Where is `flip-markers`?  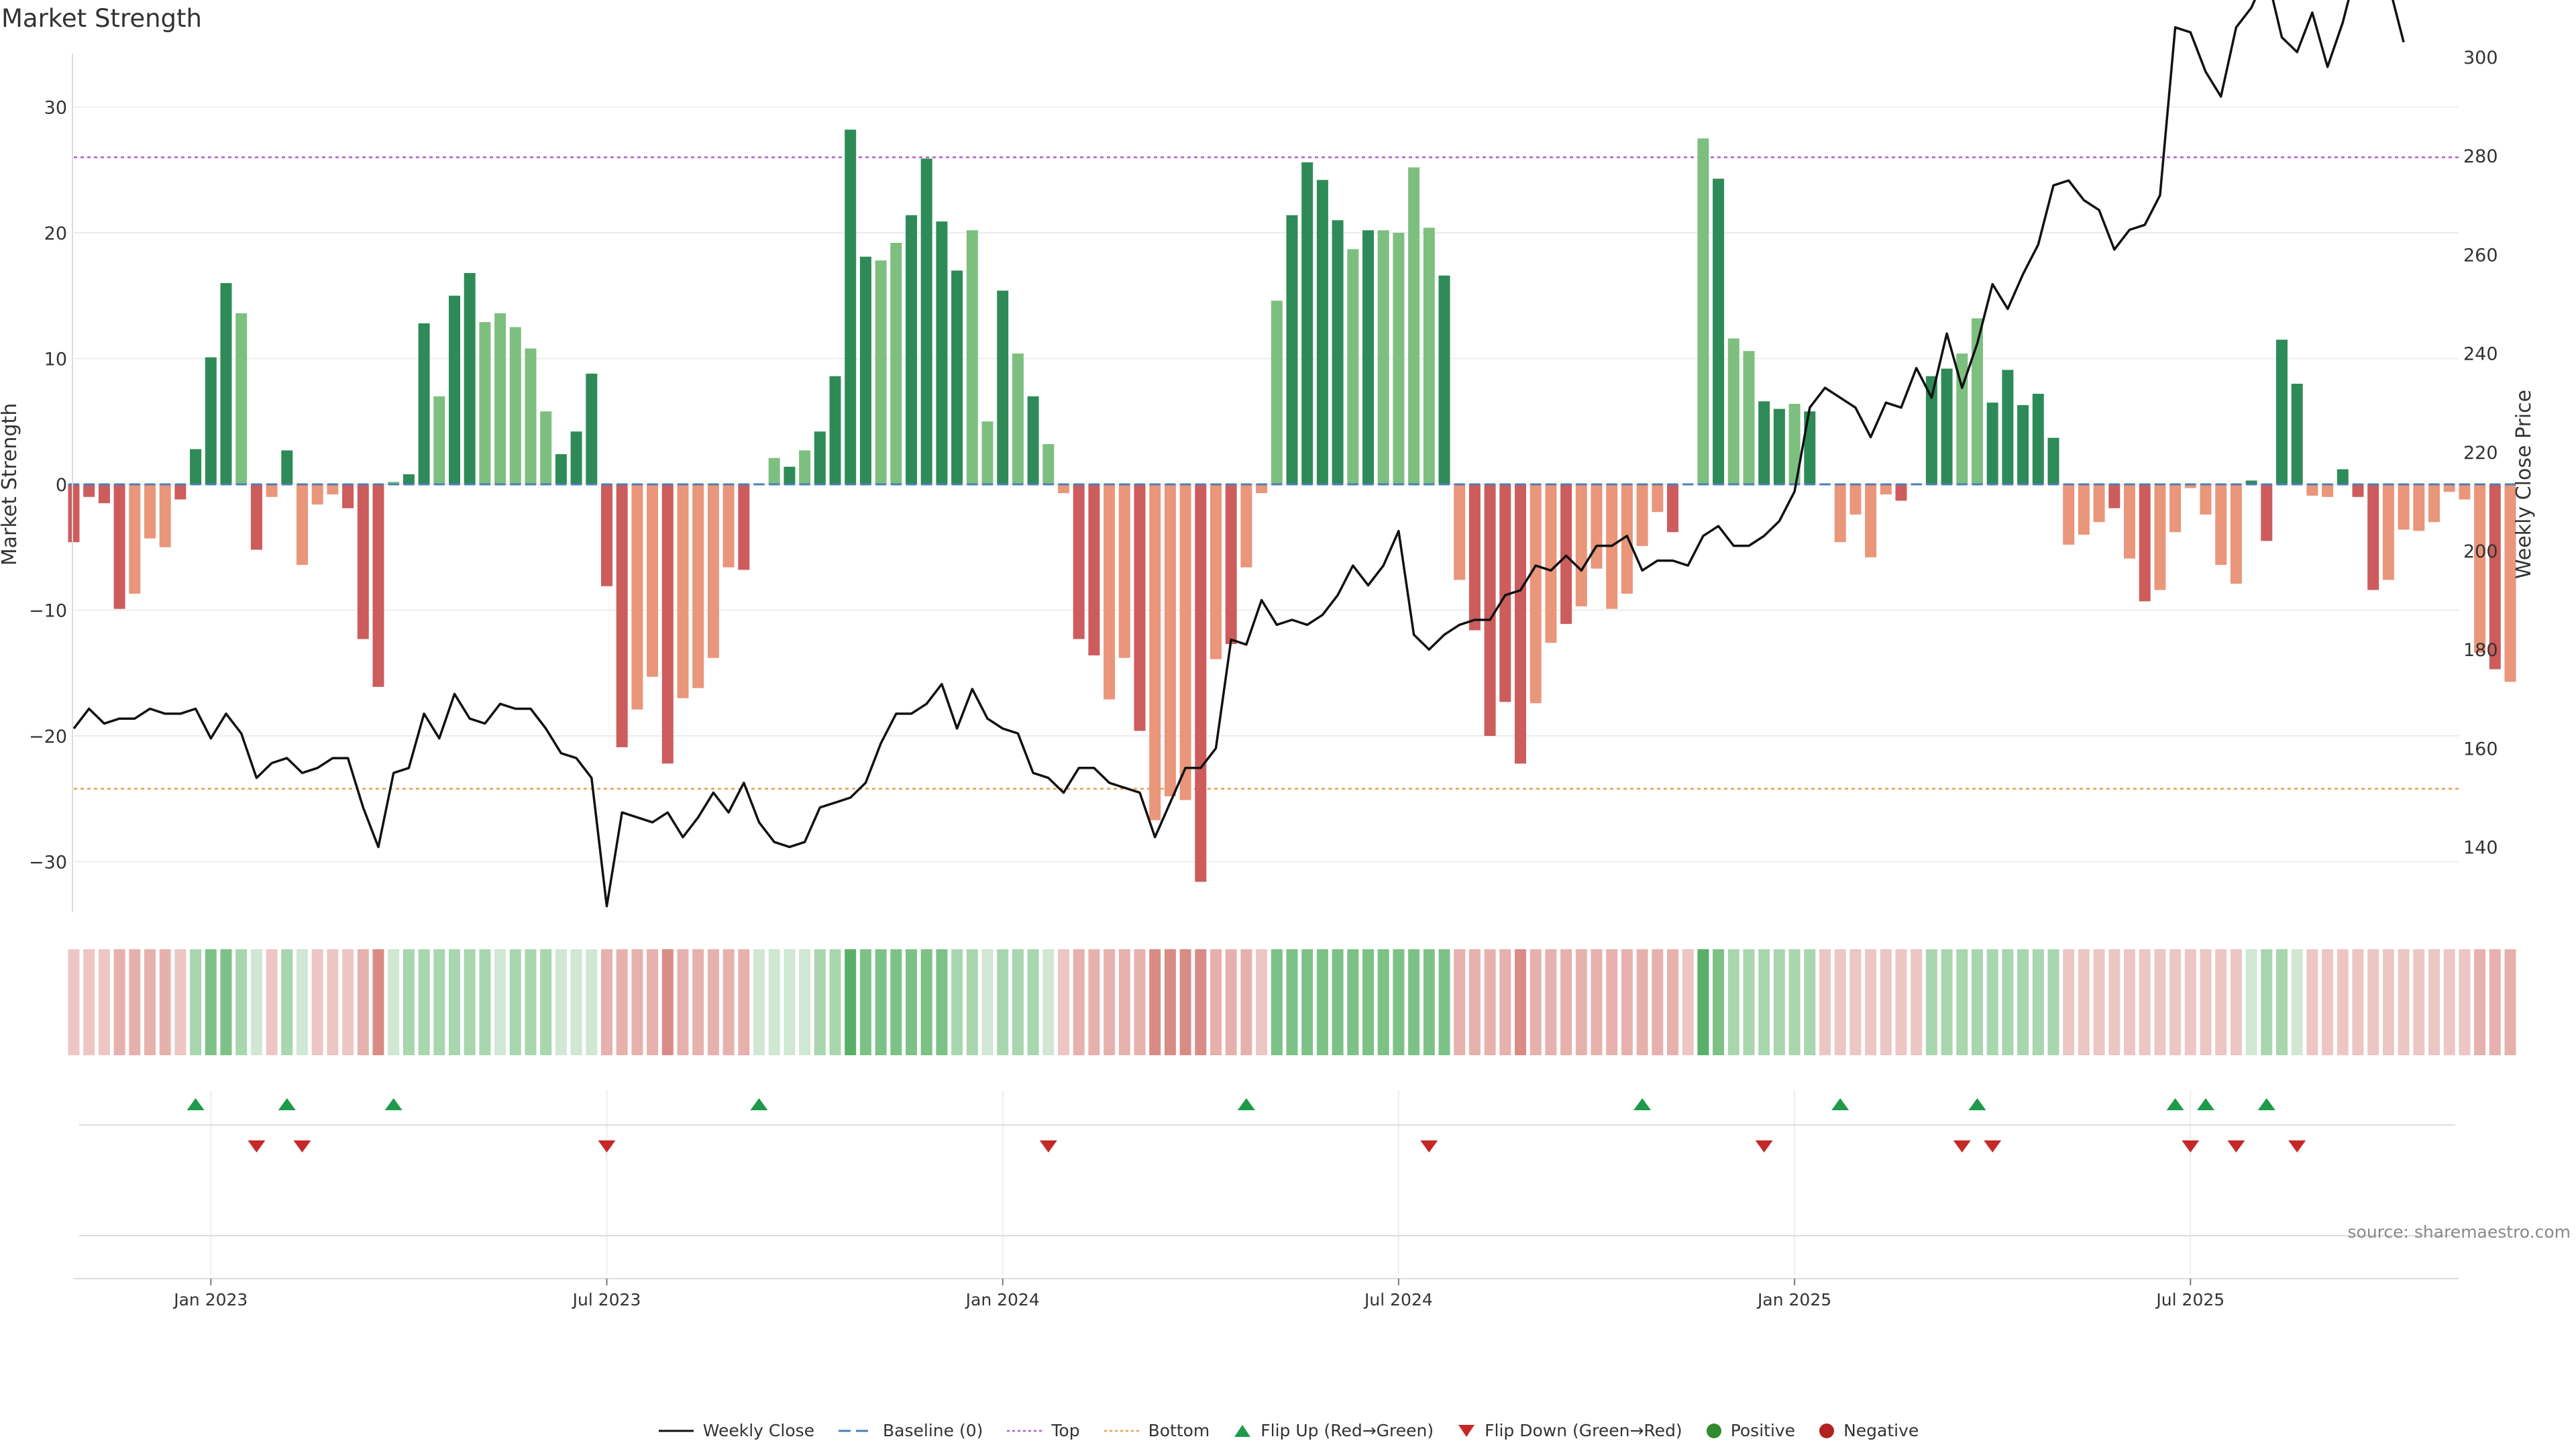
flip-markers is located at coordinates (1267, 1167).